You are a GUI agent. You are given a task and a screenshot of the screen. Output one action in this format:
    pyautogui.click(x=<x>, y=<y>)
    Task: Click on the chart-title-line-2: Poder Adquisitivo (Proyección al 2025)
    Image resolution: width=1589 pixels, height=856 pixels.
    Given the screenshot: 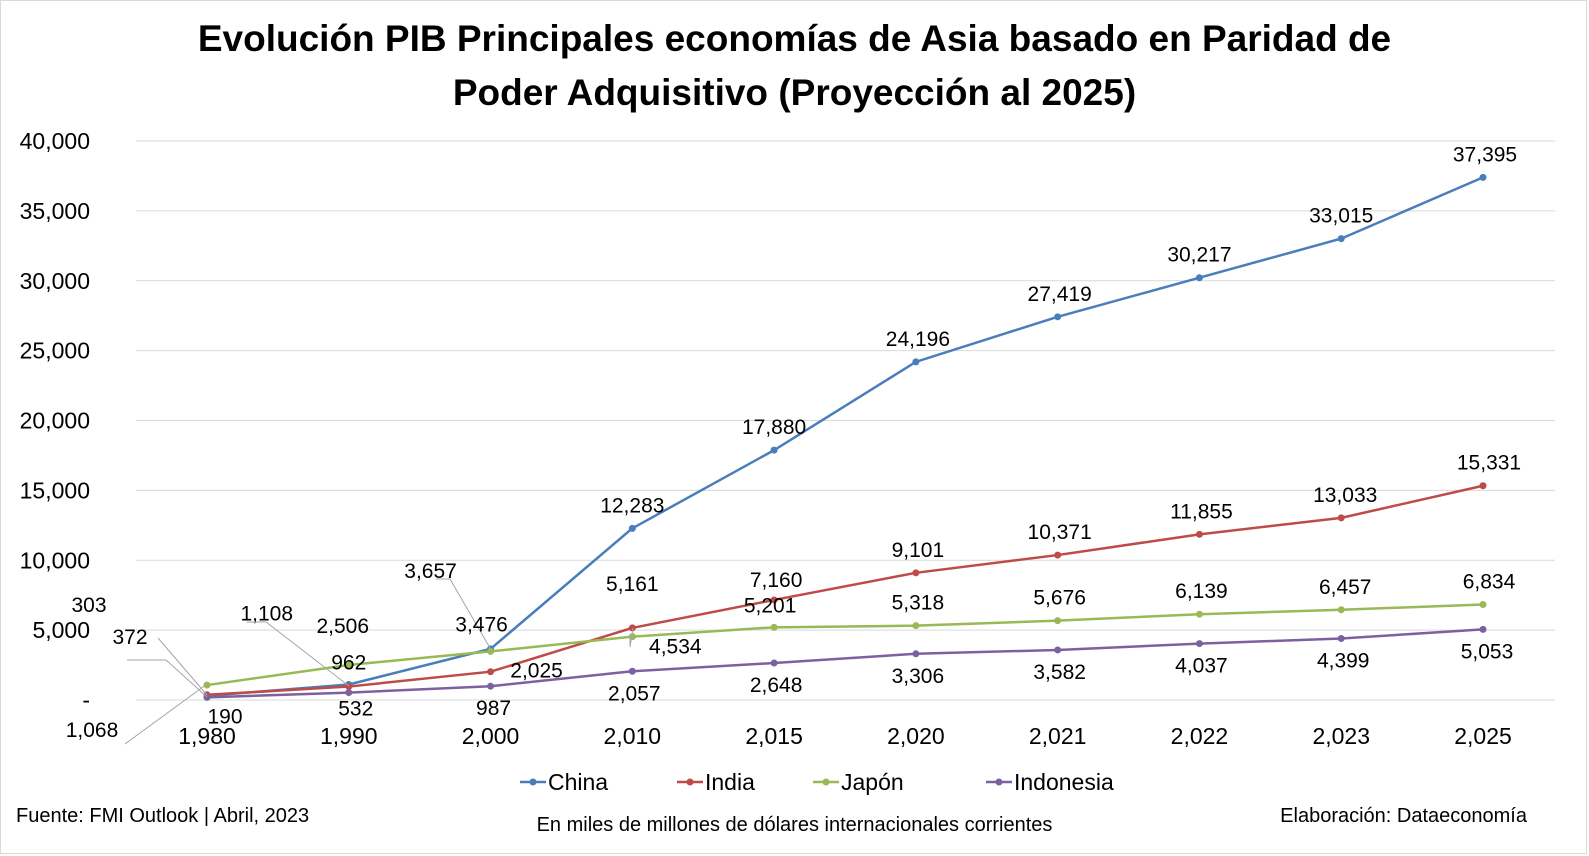 What is the action you would take?
    pyautogui.click(x=794, y=92)
    